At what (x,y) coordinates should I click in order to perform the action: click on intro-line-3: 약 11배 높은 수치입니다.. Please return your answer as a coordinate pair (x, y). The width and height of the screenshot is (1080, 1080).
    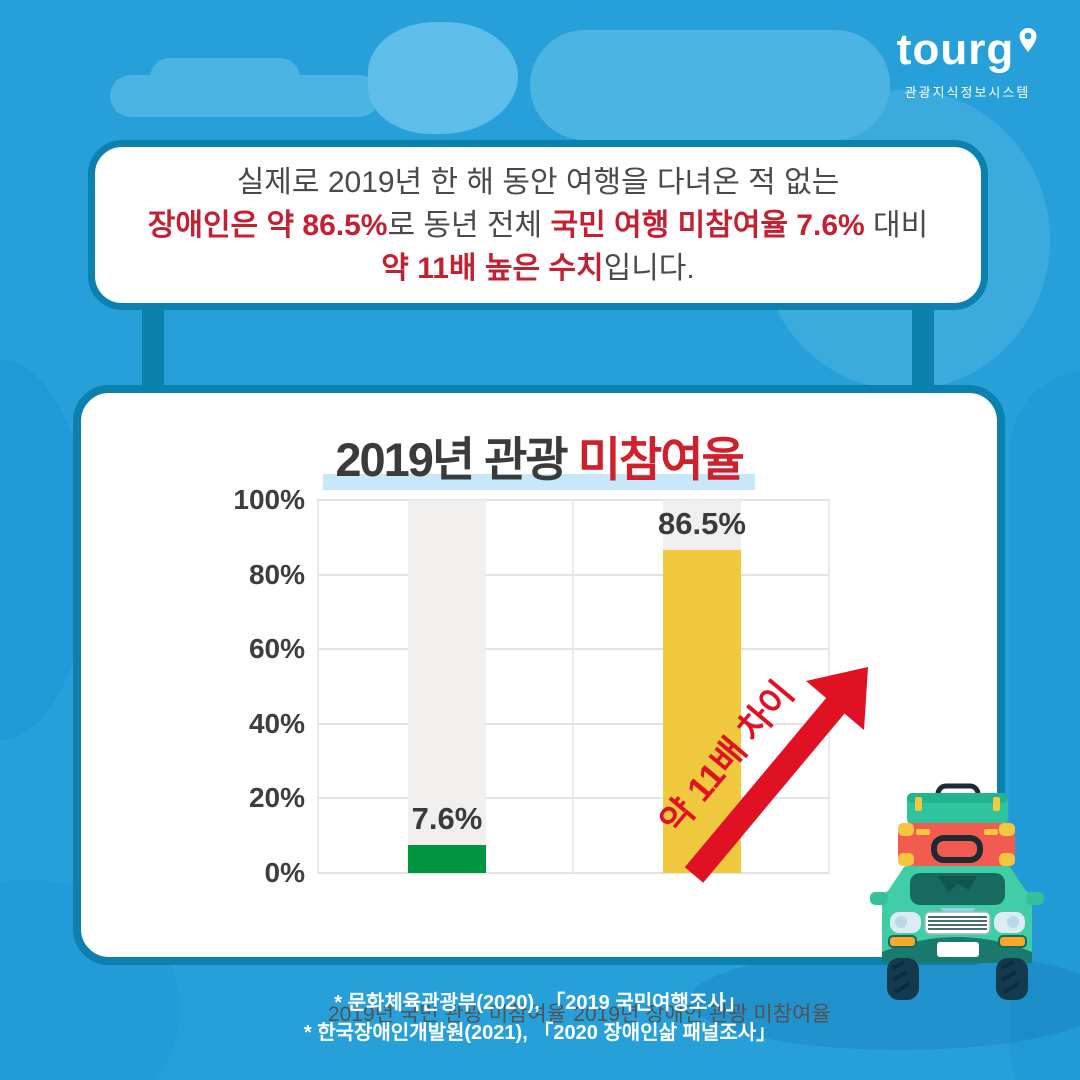
    Looking at the image, I should click on (538, 268).